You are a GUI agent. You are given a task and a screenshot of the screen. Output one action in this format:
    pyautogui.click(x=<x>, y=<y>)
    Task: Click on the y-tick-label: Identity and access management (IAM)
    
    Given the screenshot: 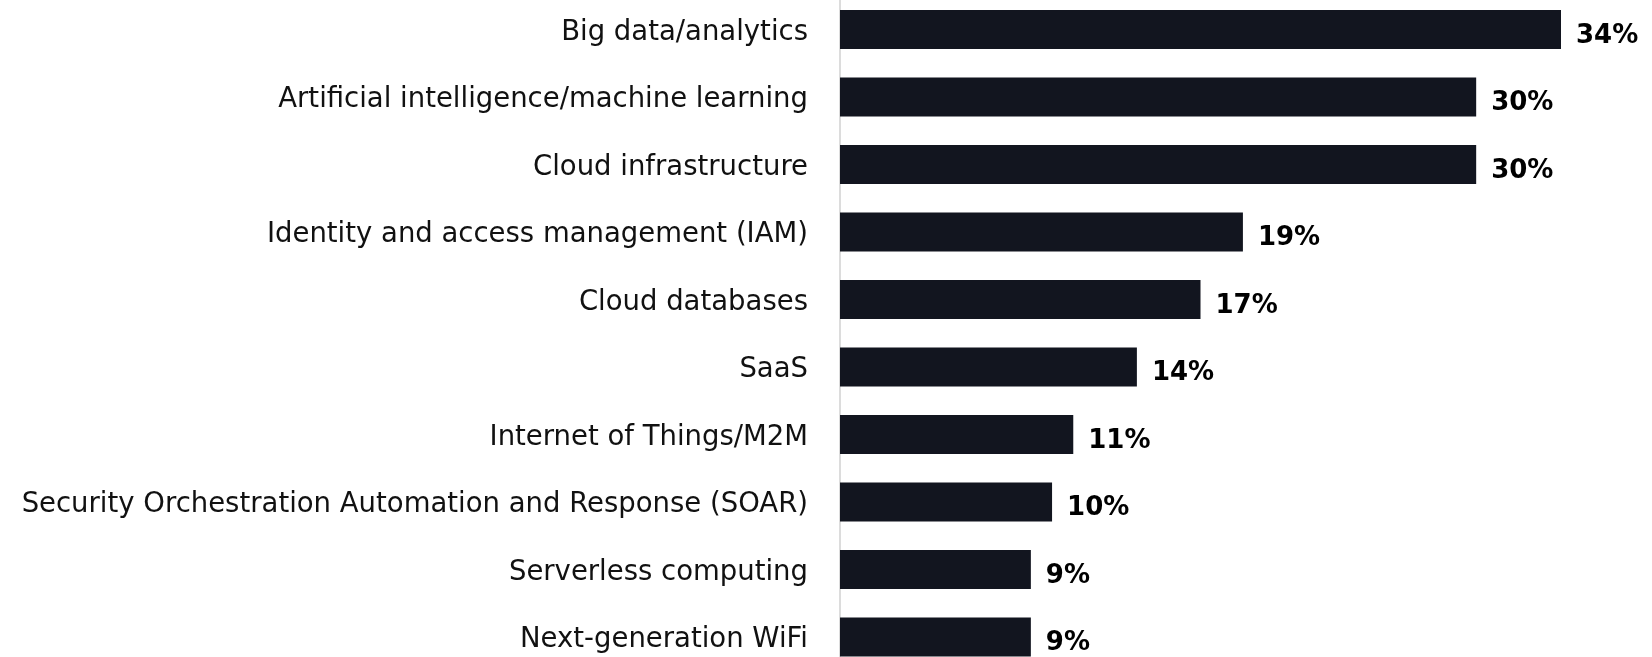 What is the action you would take?
    pyautogui.click(x=537, y=232)
    